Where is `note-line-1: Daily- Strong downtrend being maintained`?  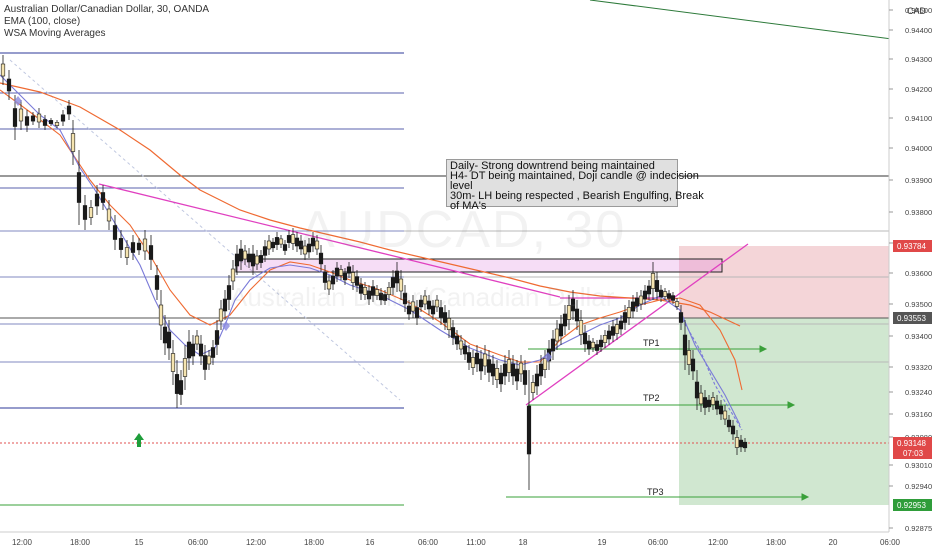 note-line-1: Daily- Strong downtrend being maintained is located at coordinates (552, 166).